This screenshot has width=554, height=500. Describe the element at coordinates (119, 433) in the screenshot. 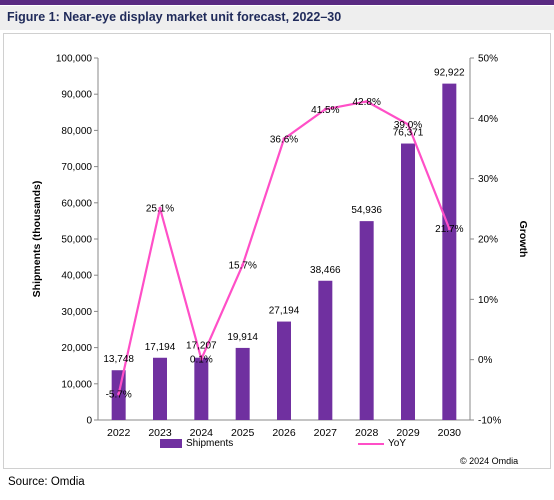

I see `x-tick-label: 2022` at that location.